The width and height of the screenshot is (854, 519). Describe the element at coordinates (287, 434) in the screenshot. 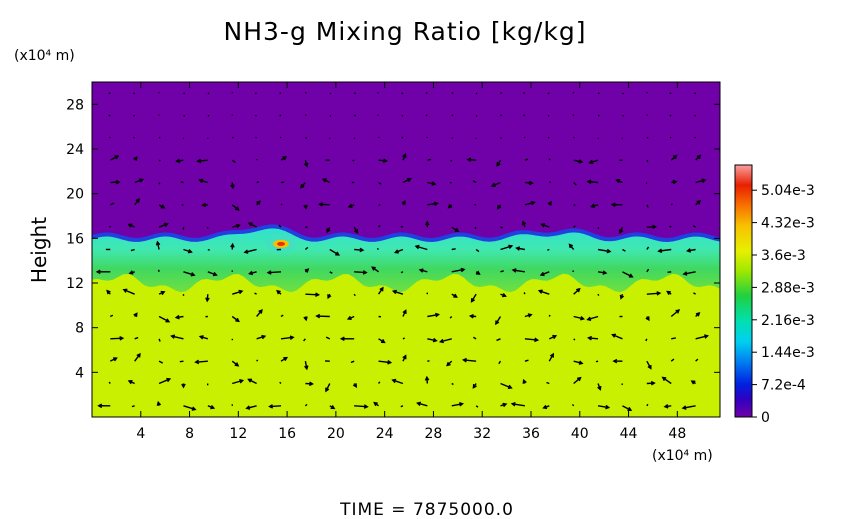

I see `x-tick-label: 16` at that location.